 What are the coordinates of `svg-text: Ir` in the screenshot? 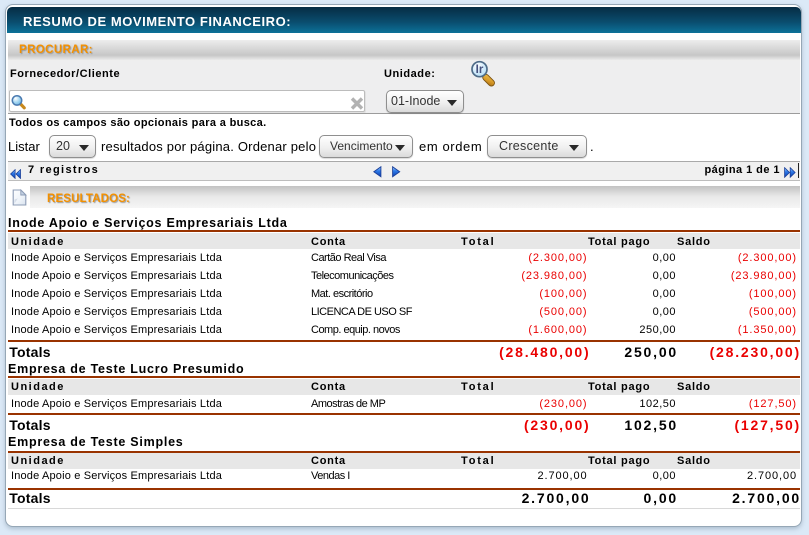 It's located at (480, 70).